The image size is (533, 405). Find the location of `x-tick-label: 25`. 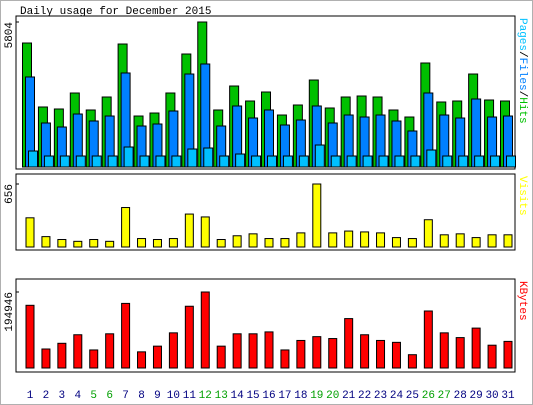

x-tick-label: 25 is located at coordinates (412, 396).